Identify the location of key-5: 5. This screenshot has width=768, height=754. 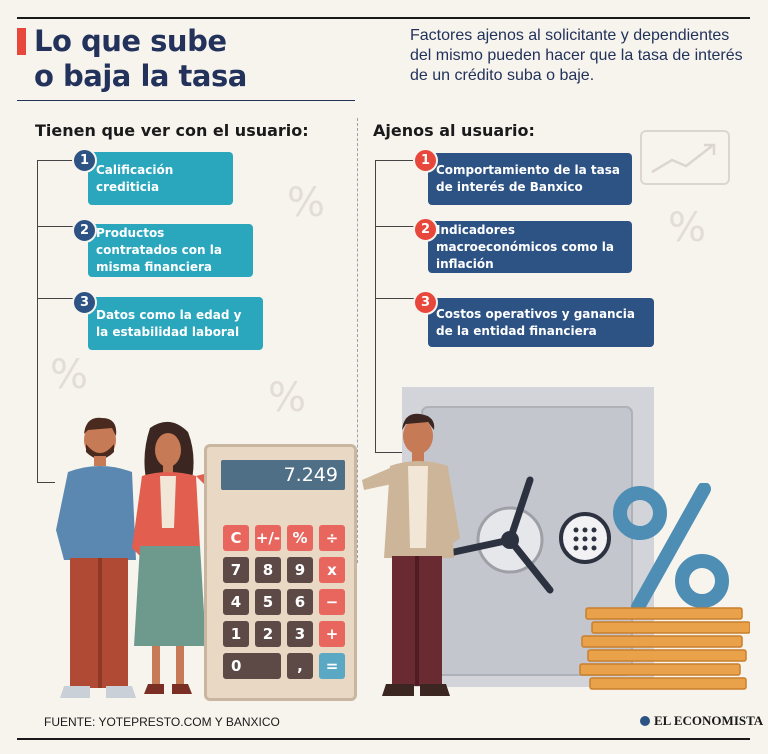
(268, 602).